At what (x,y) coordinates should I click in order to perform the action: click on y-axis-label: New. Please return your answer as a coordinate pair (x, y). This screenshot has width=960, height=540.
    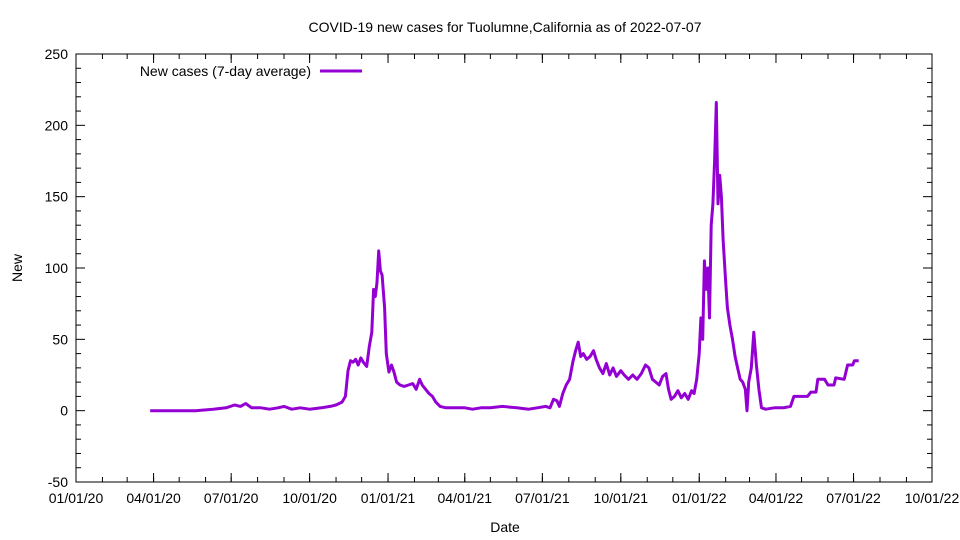
    Looking at the image, I should click on (17, 267).